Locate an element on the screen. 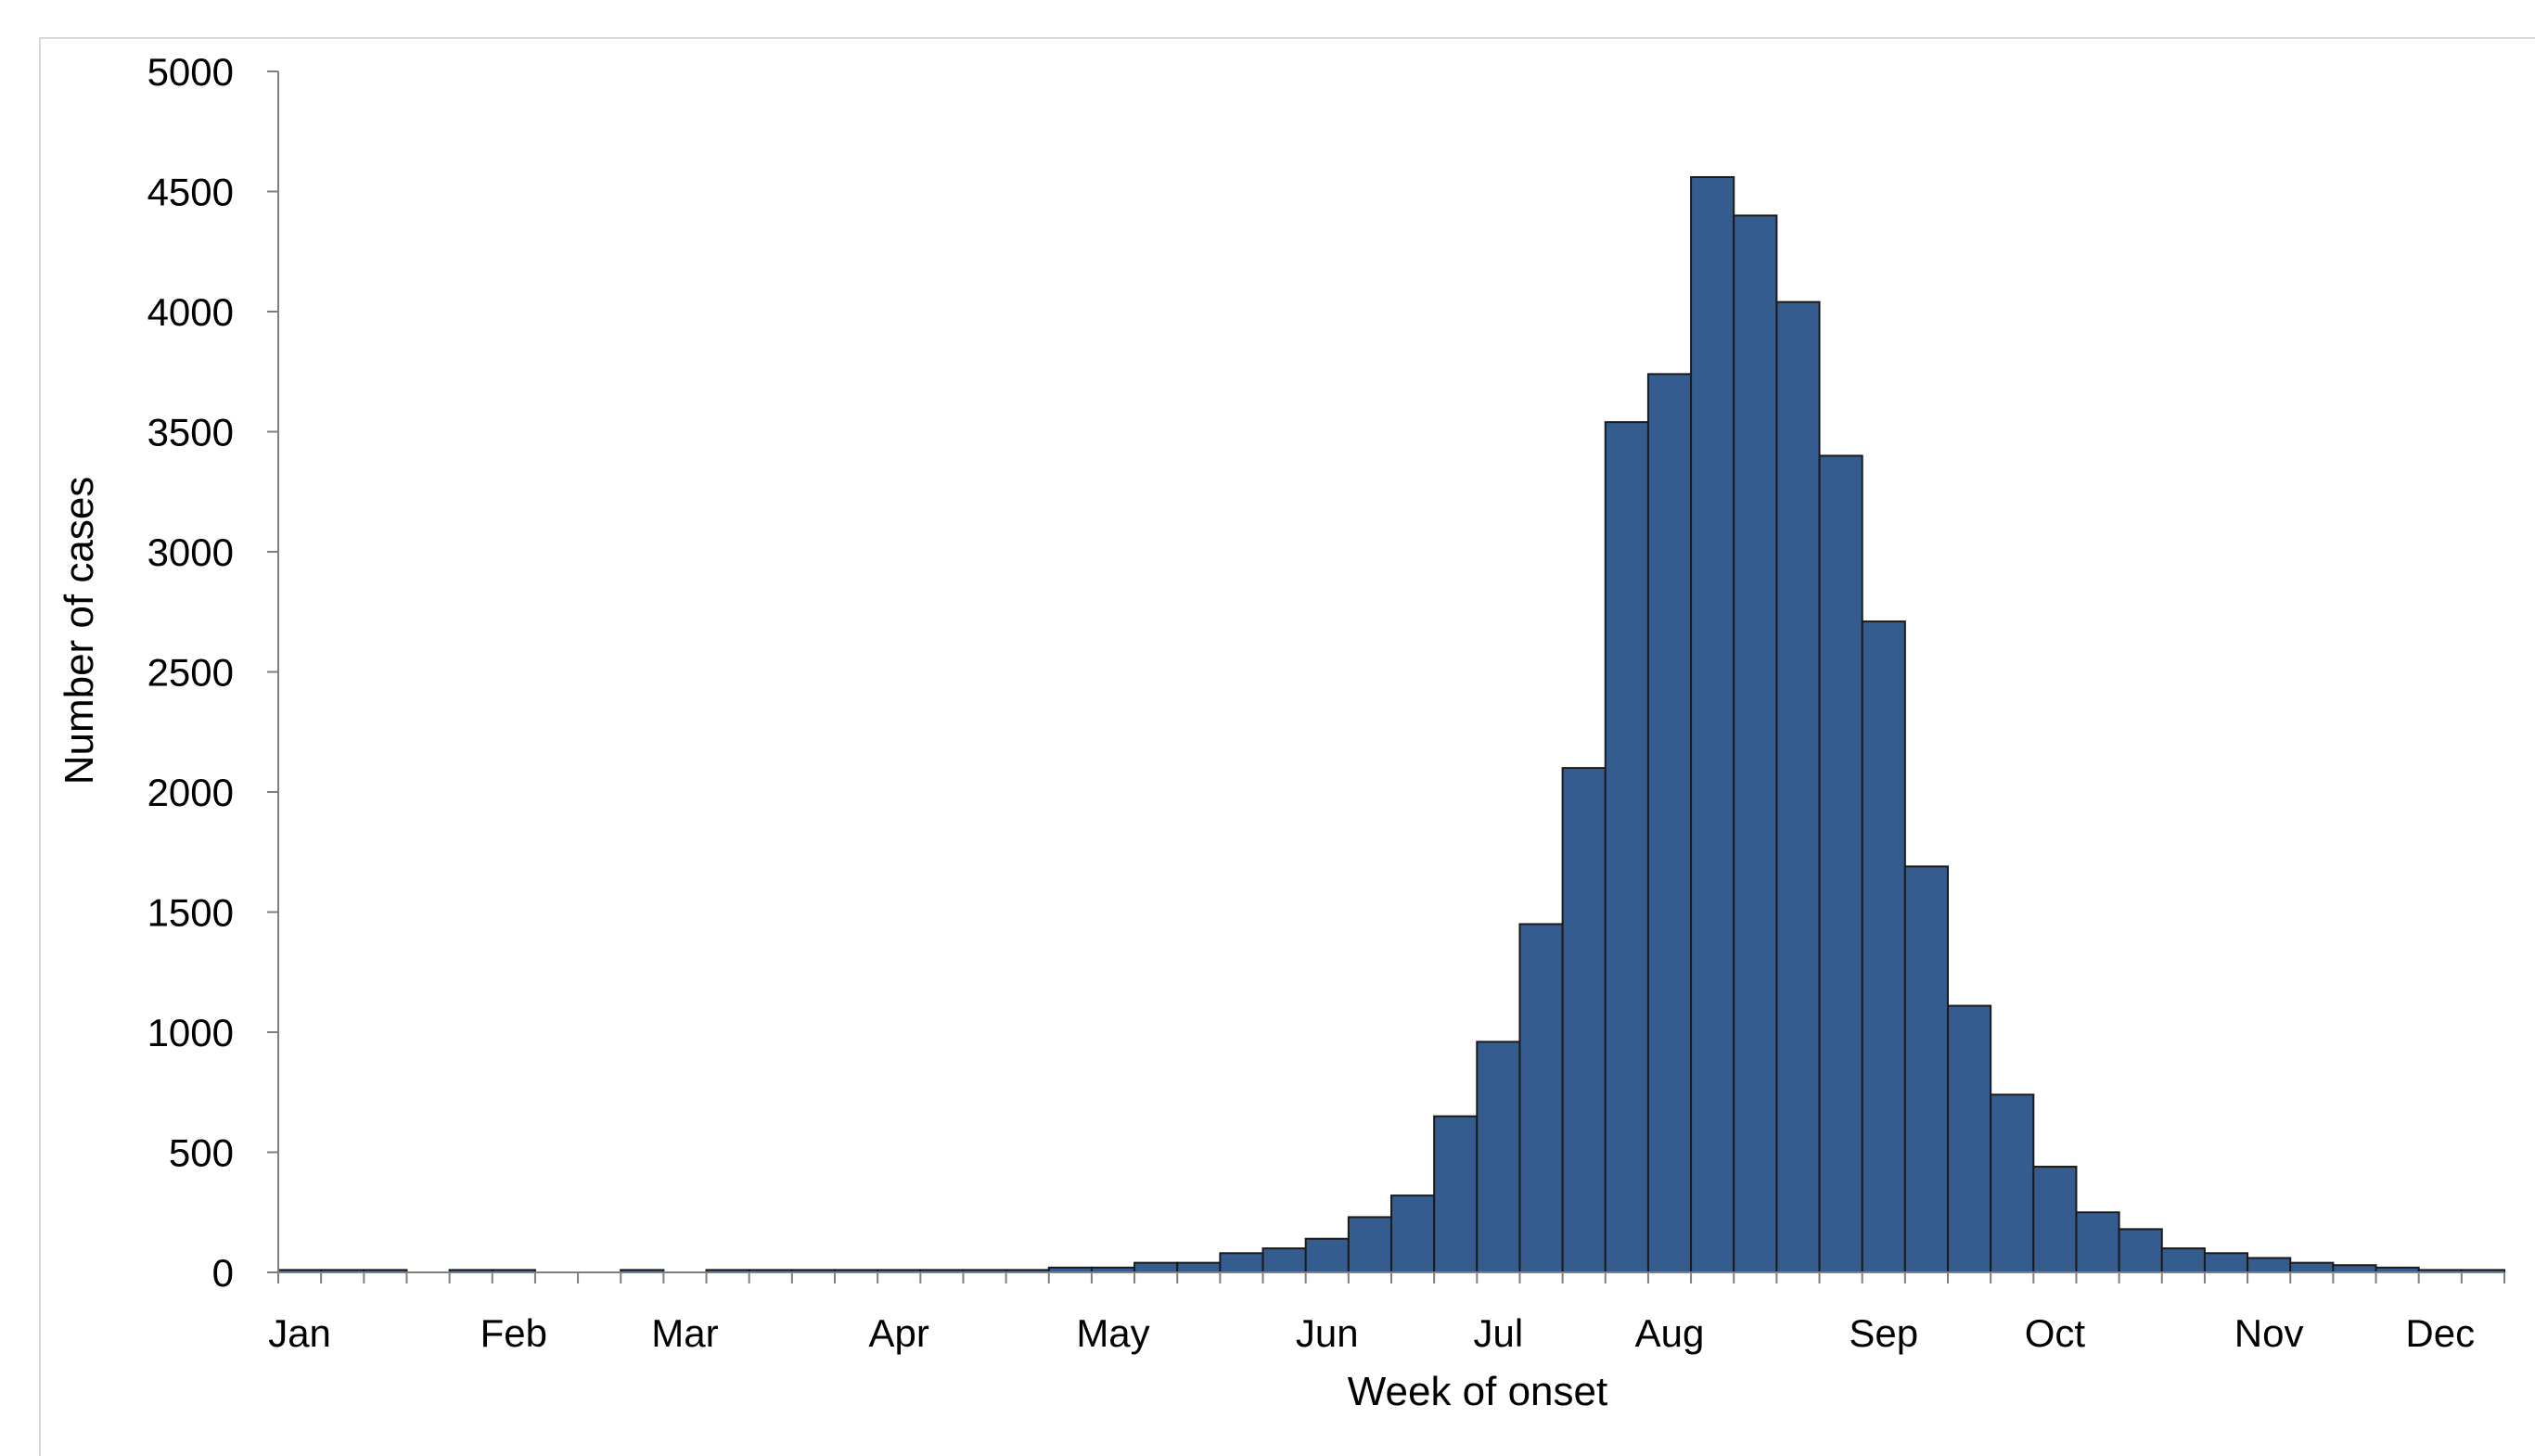 Image resolution: width=2535 pixels, height=1456 pixels. y-tick-label: 1000 is located at coordinates (190, 1032).